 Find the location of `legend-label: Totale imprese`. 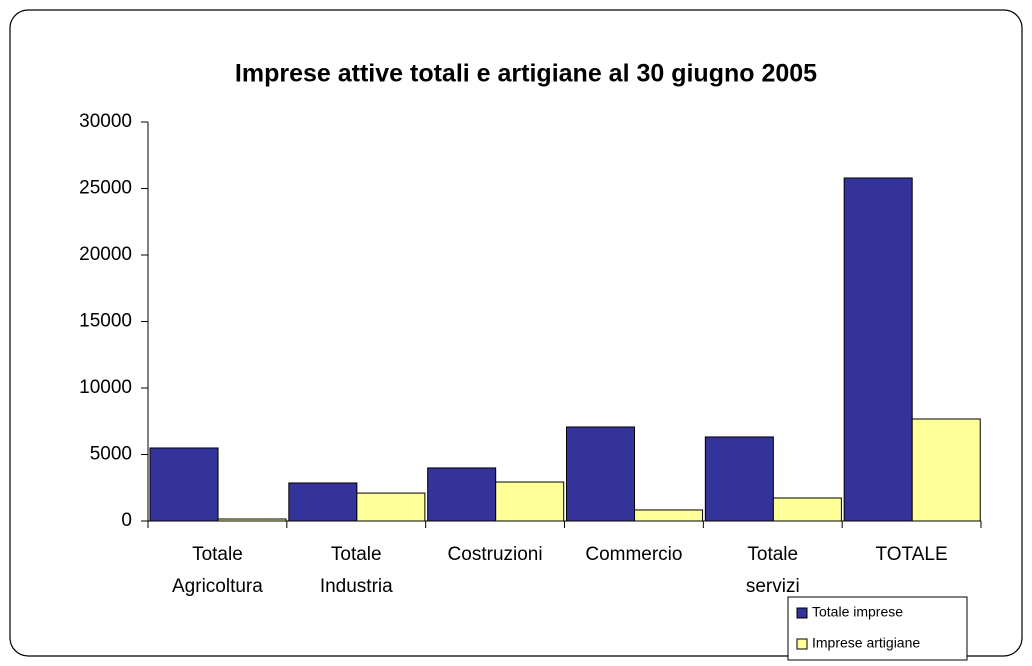

legend-label: Totale imprese is located at coordinates (857, 612).